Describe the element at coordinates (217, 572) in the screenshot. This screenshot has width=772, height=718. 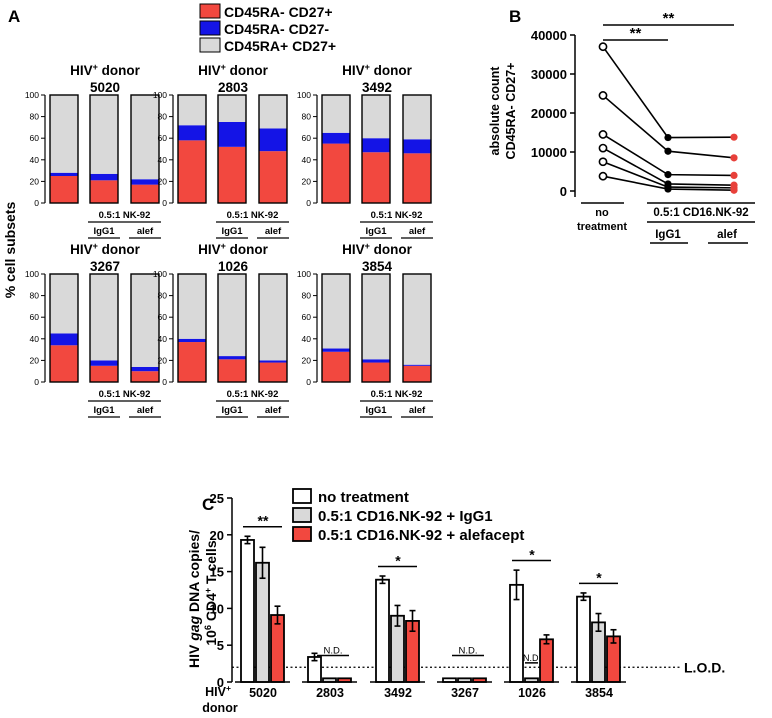
I see `y-tick-label: 15` at that location.